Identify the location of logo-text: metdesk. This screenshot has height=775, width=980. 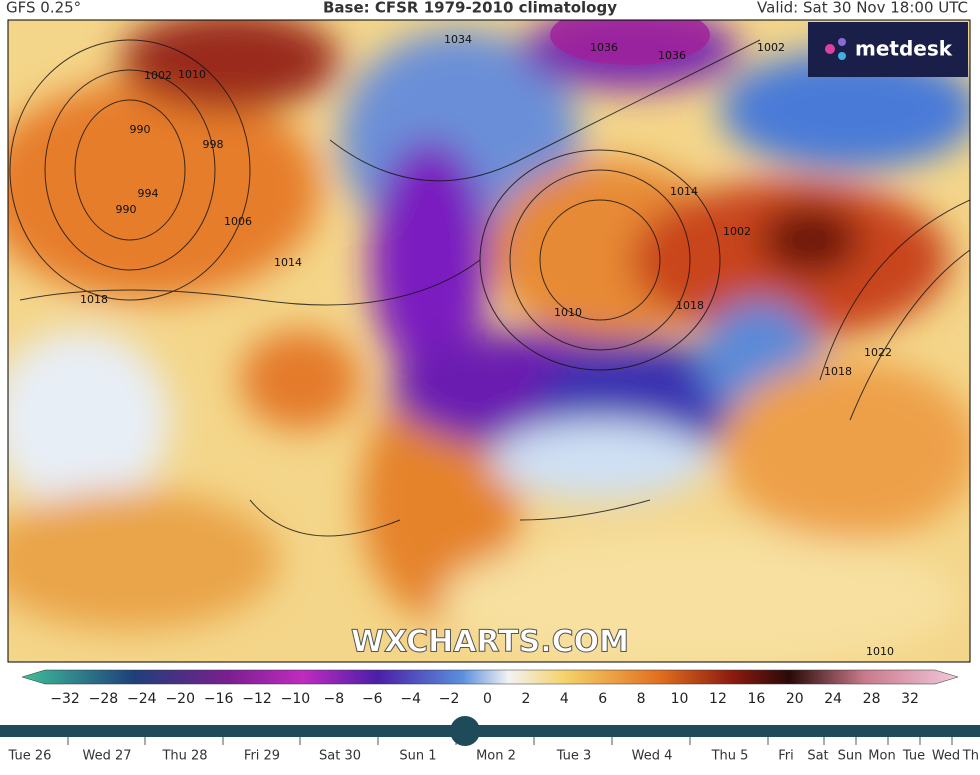
(904, 49).